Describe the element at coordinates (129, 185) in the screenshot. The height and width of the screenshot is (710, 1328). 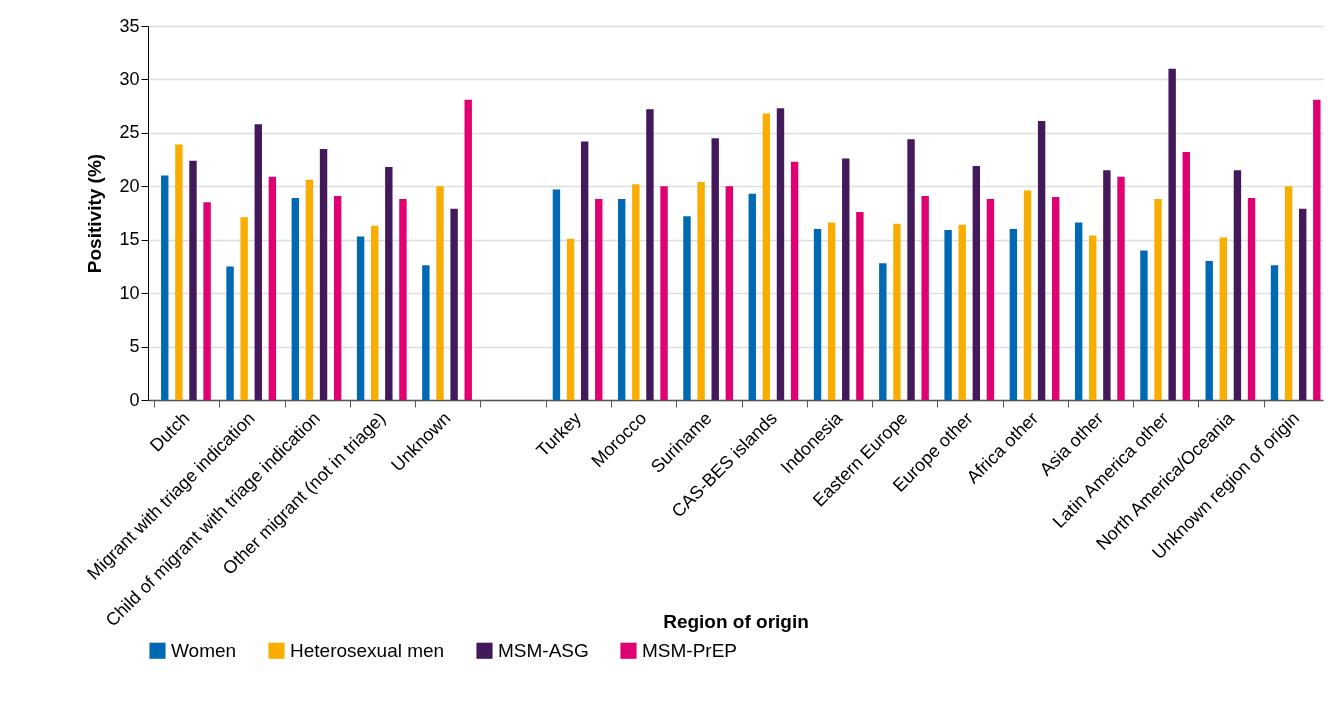
I see `y-tick-label: 20` at that location.